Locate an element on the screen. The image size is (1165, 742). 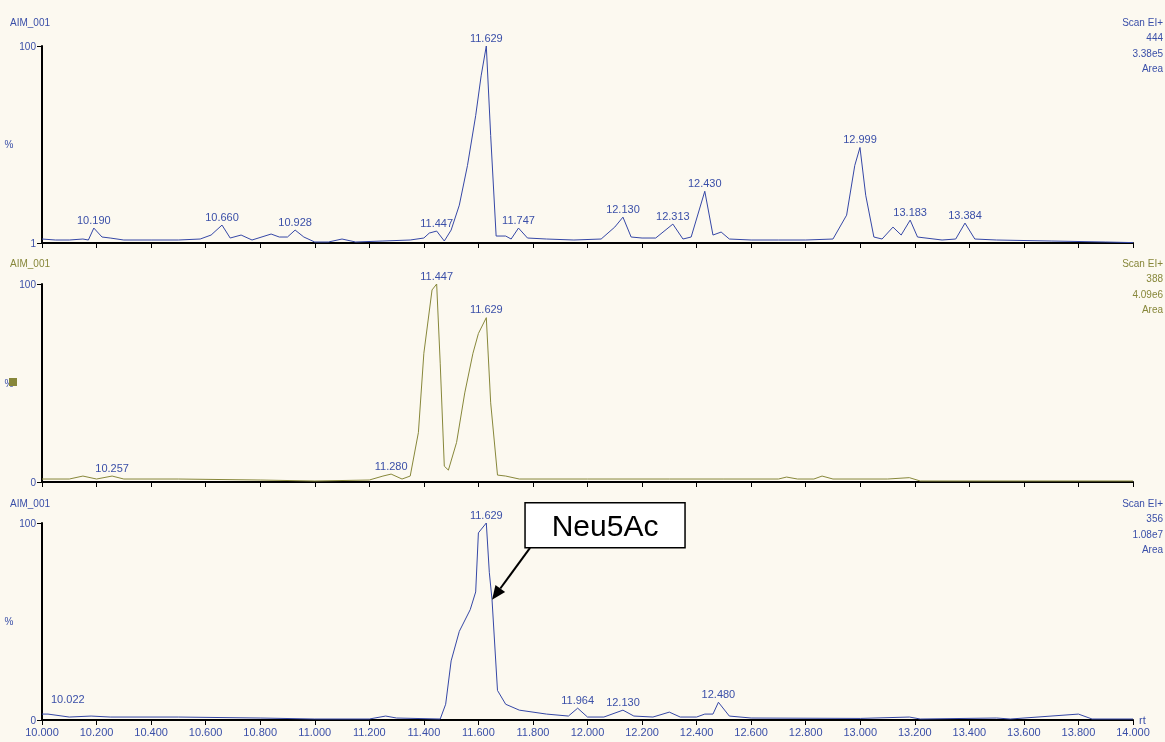
x-tick-label: 11.000 is located at coordinates (315, 731).